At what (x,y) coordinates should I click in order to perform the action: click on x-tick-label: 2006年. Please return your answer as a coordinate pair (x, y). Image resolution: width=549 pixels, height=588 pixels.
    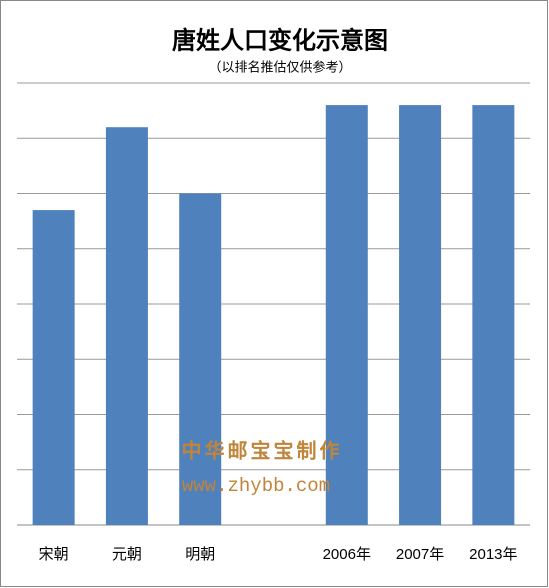
    Looking at the image, I should click on (347, 554).